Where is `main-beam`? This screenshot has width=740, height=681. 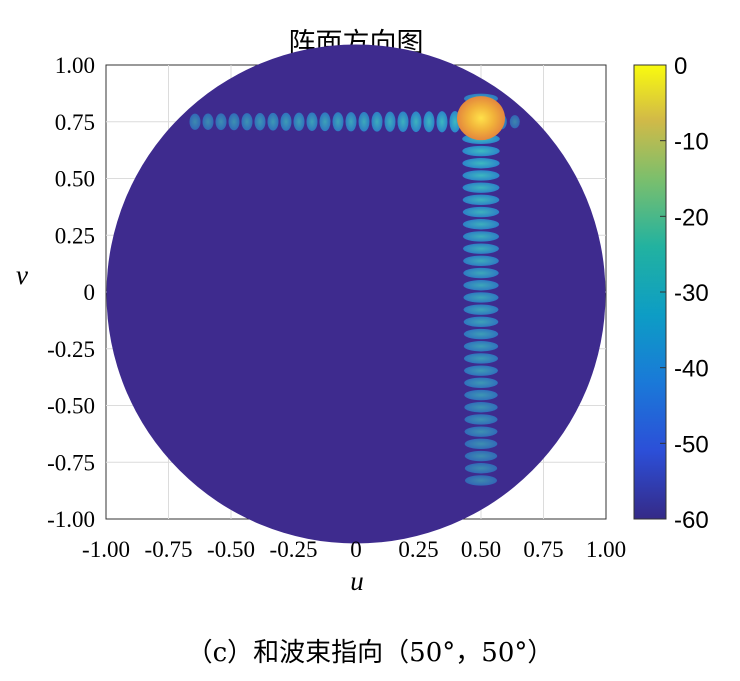
main-beam is located at coordinates (481, 118).